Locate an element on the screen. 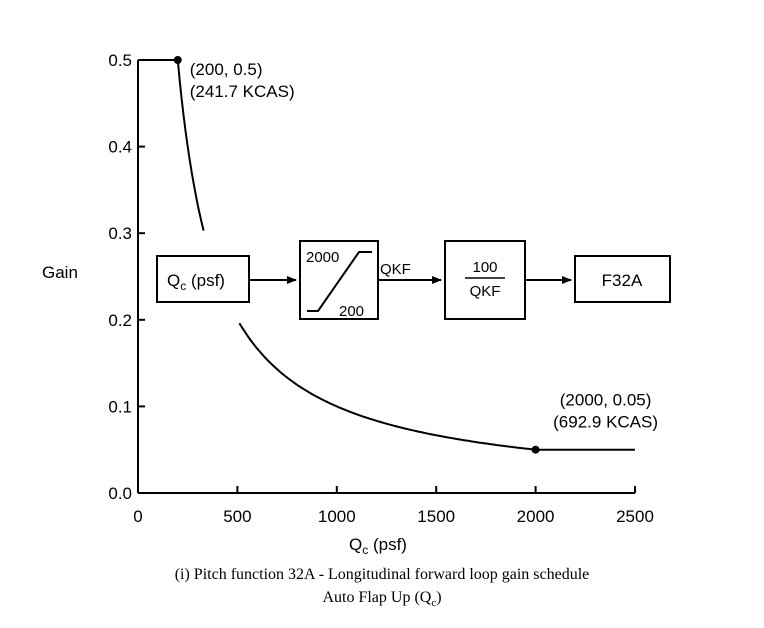  block-diagram: Qc (psf) 2000 200 QKF 100 QKF F32A is located at coordinates (413, 280).